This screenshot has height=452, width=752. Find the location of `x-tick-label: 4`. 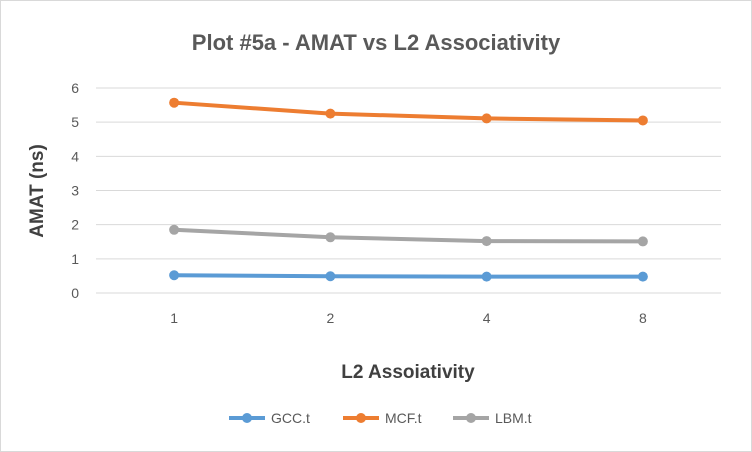

x-tick-label: 4 is located at coordinates (487, 318).